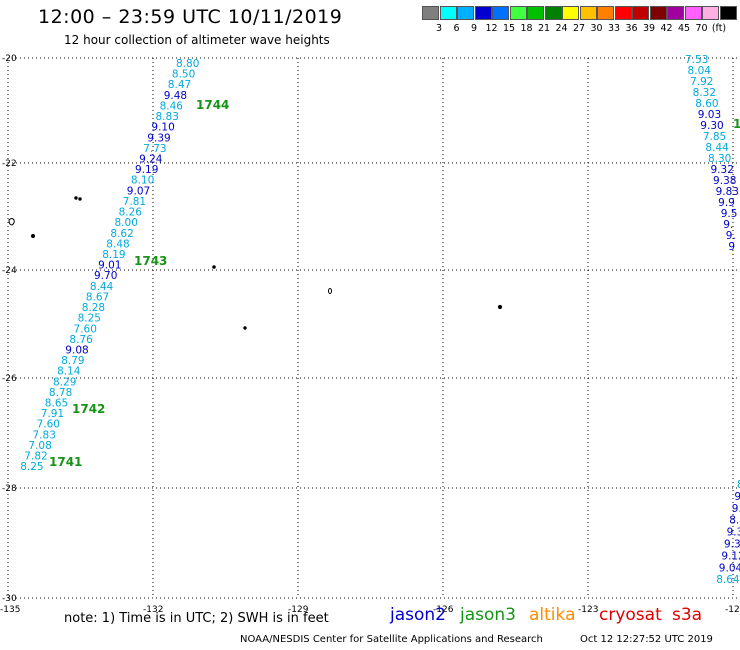 This screenshot has width=740, height=650. Describe the element at coordinates (44, 435) in the screenshot. I see `wave-height-label: 7.83` at that location.